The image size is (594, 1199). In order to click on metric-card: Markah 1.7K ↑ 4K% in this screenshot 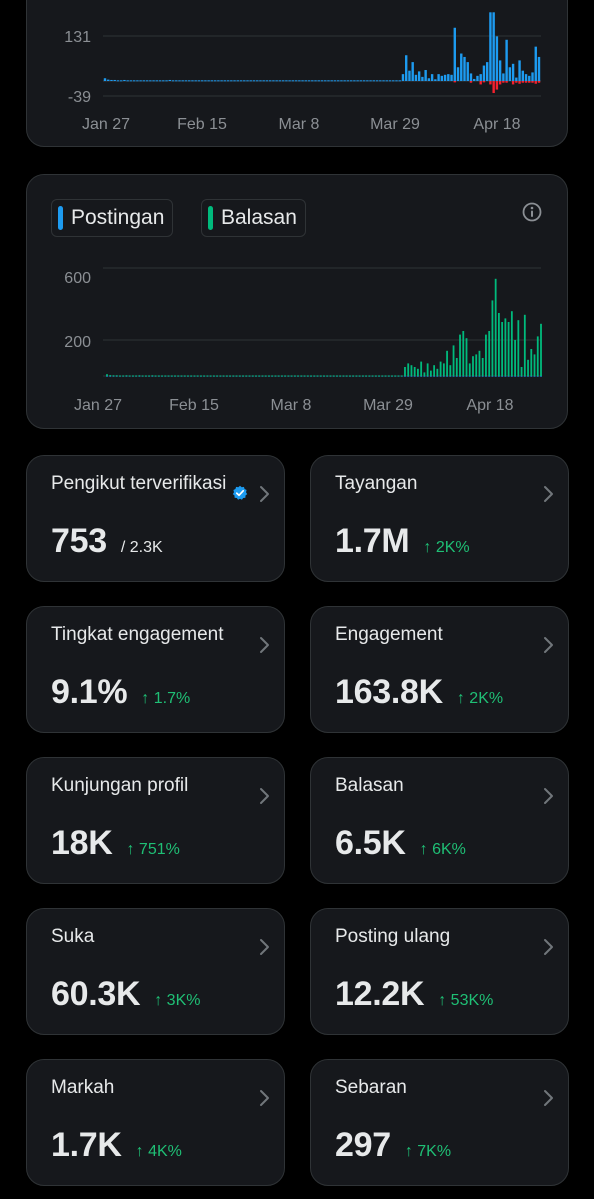, I will do `click(155, 1122)`.